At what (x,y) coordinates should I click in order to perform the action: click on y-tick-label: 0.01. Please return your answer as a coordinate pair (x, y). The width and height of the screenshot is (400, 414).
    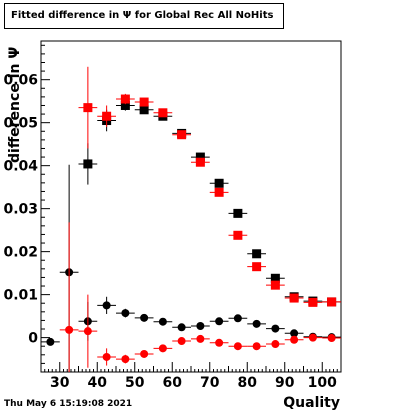
    Looking at the image, I should click on (20, 296).